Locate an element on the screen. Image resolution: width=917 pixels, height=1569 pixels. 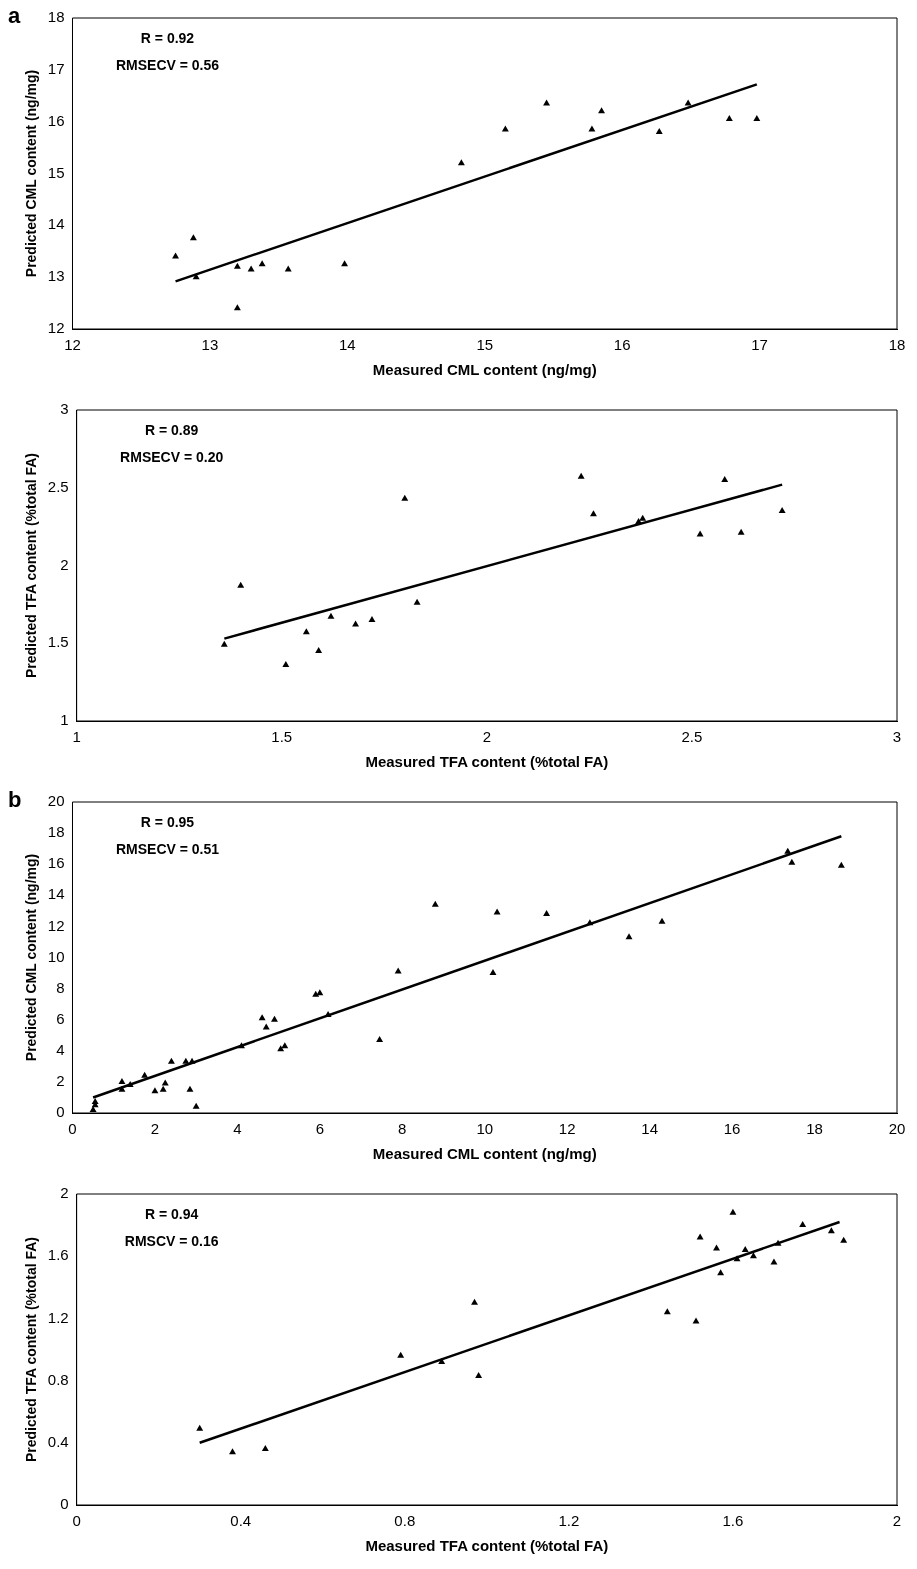
y-axis-title: Predicted CML content (ng/mg) is located at coordinates (31, 957).